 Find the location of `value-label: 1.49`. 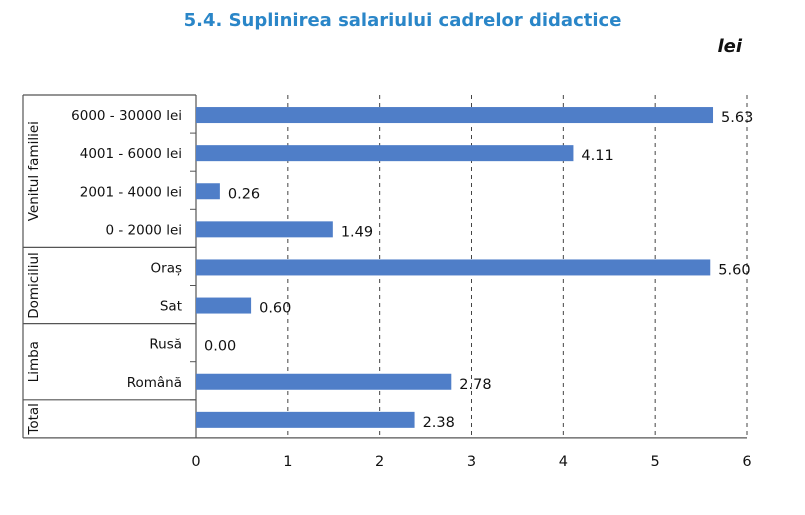

value-label: 1.49 is located at coordinates (357, 232).